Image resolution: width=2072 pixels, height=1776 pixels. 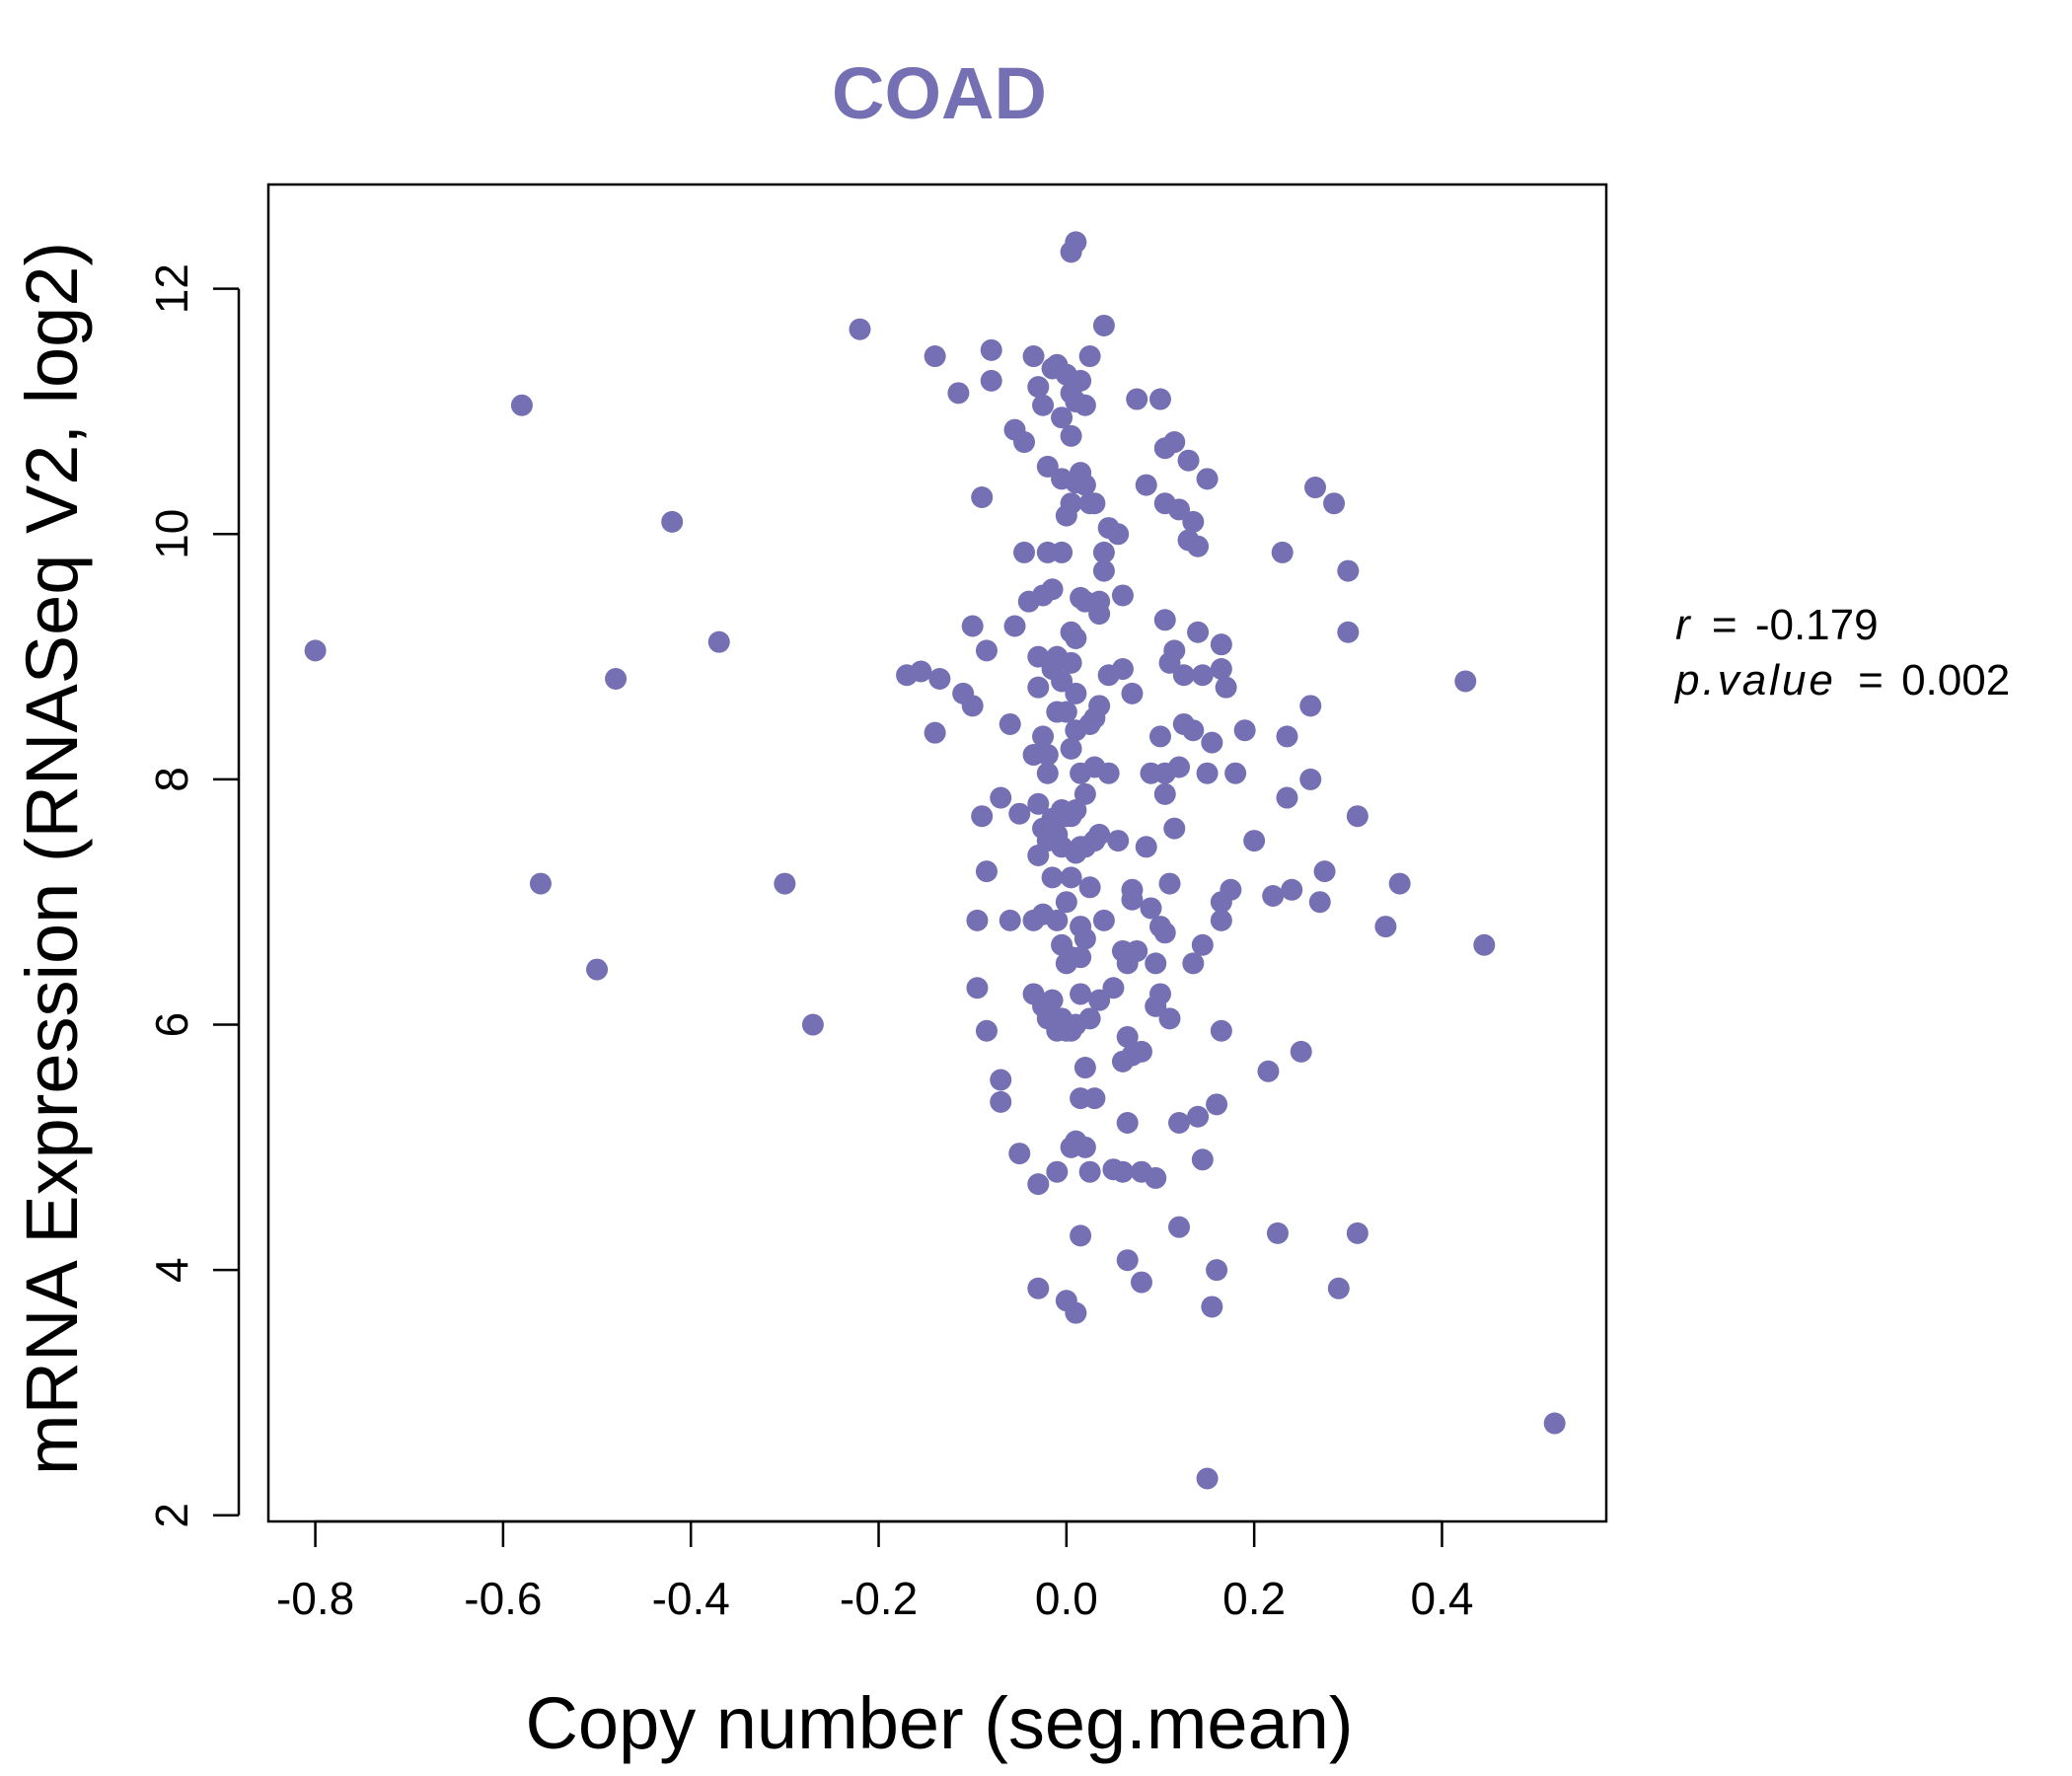 What do you see at coordinates (691, 1599) in the screenshot?
I see `x-tick-label: -0.4` at bounding box center [691, 1599].